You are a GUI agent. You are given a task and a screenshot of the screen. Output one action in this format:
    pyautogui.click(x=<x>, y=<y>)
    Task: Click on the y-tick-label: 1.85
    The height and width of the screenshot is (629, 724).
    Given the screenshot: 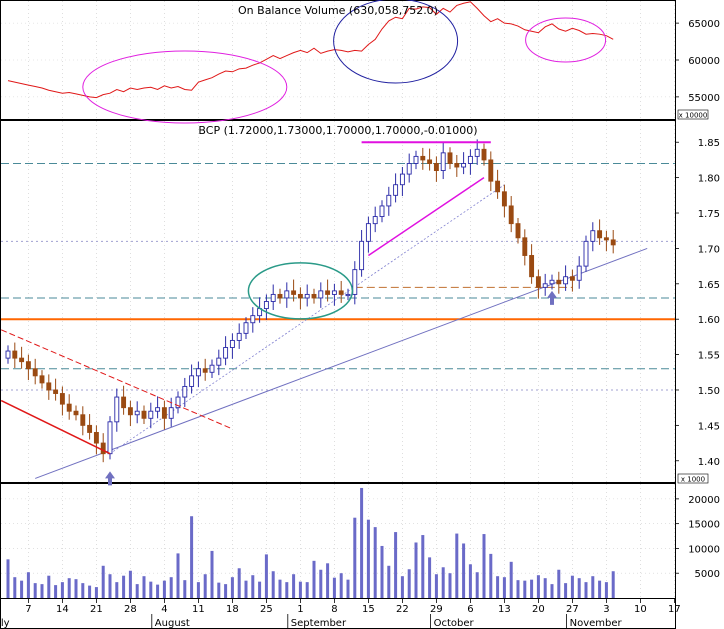 What is the action you would take?
    pyautogui.click(x=709, y=143)
    